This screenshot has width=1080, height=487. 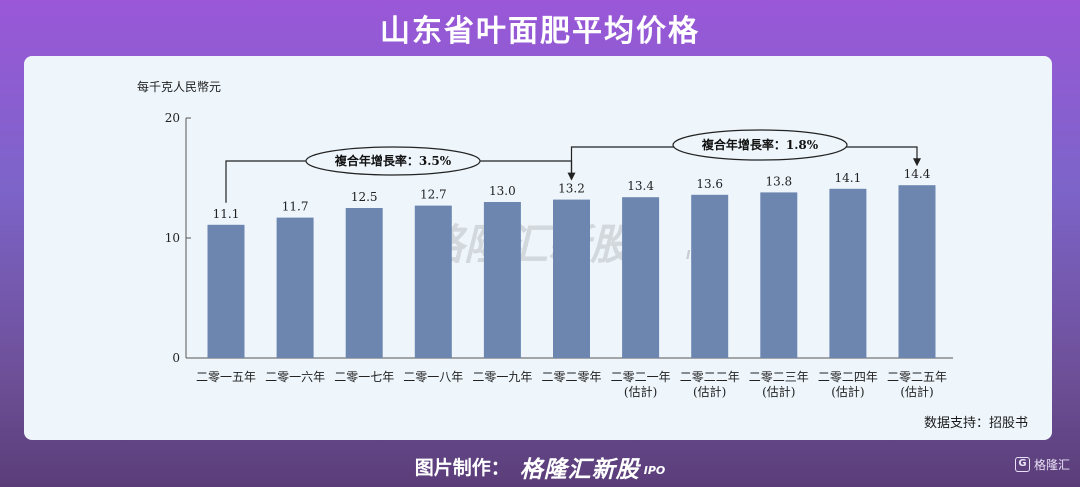 I want to click on x-tick-label: 二零二零年, so click(x=571, y=377).